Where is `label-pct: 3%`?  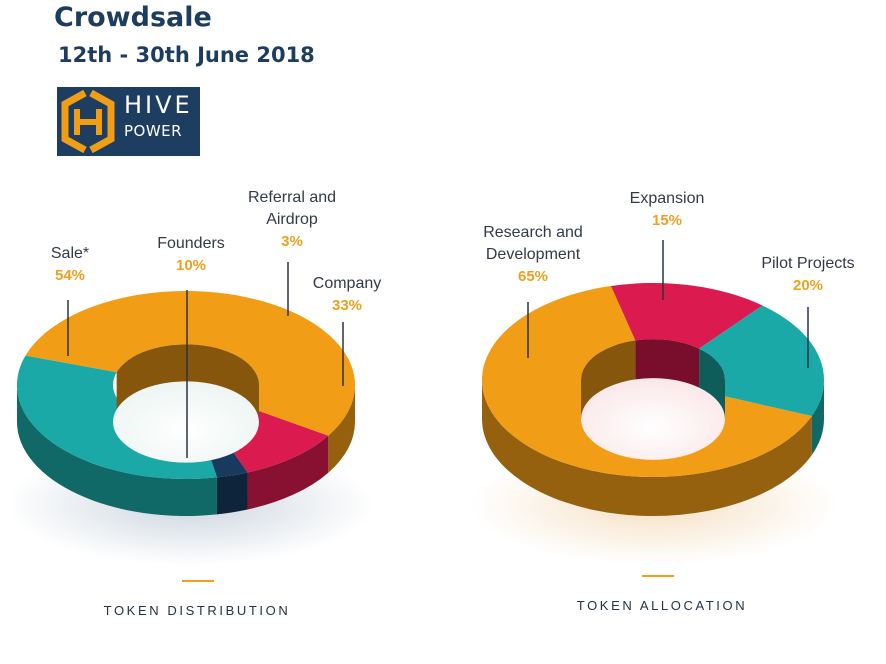
label-pct: 3% is located at coordinates (292, 241).